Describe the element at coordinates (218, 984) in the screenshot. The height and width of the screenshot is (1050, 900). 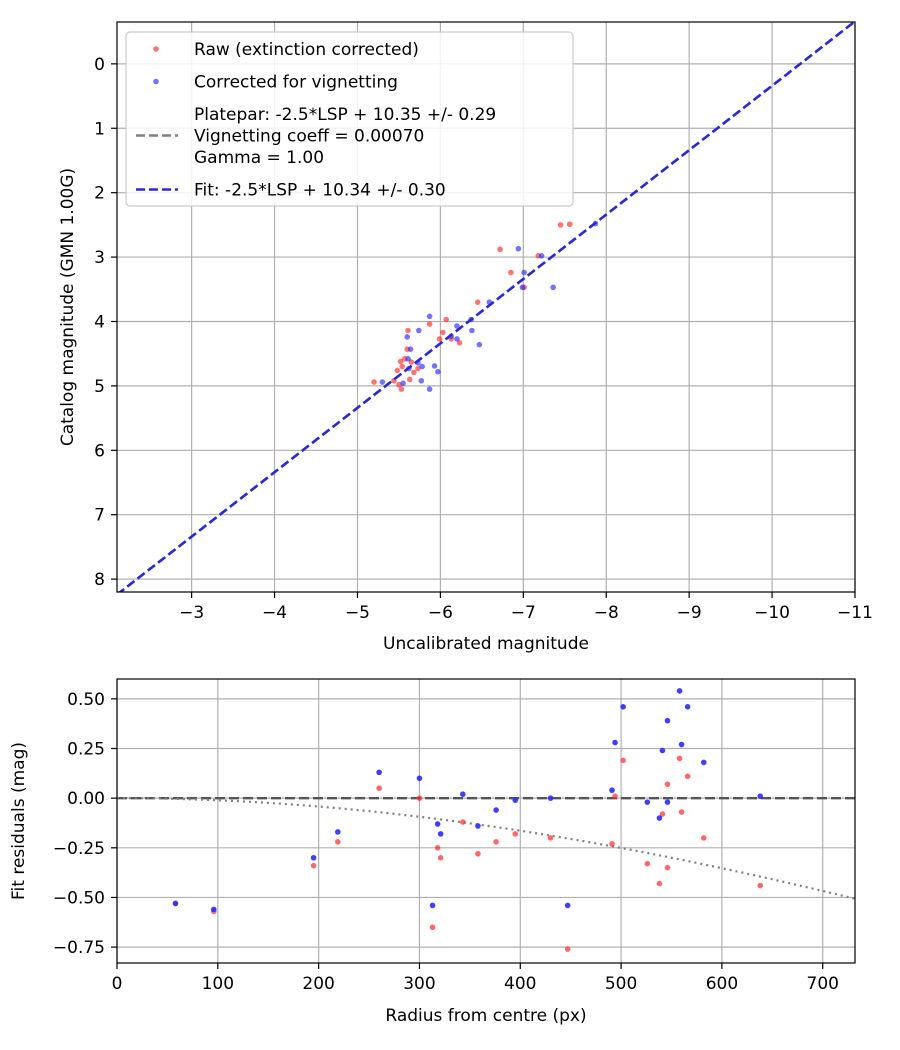
I see `x-tick-label: 100` at that location.